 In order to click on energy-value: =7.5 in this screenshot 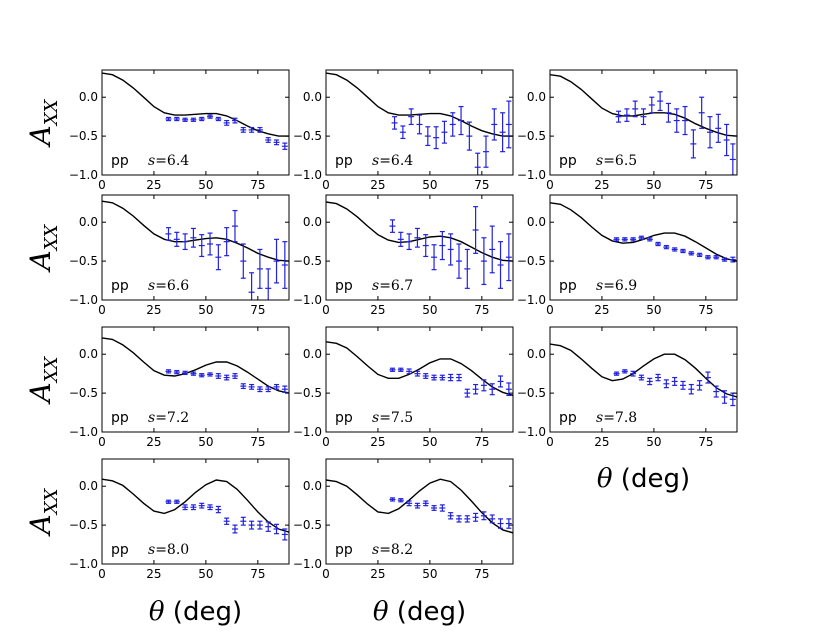, I will do `click(396, 418)`.